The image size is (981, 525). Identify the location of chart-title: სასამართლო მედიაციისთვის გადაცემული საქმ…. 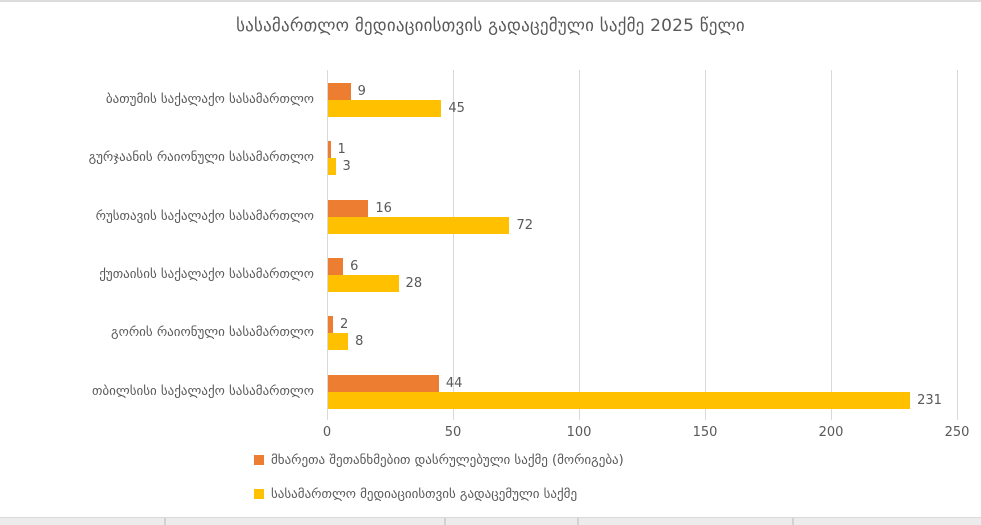
(490, 26).